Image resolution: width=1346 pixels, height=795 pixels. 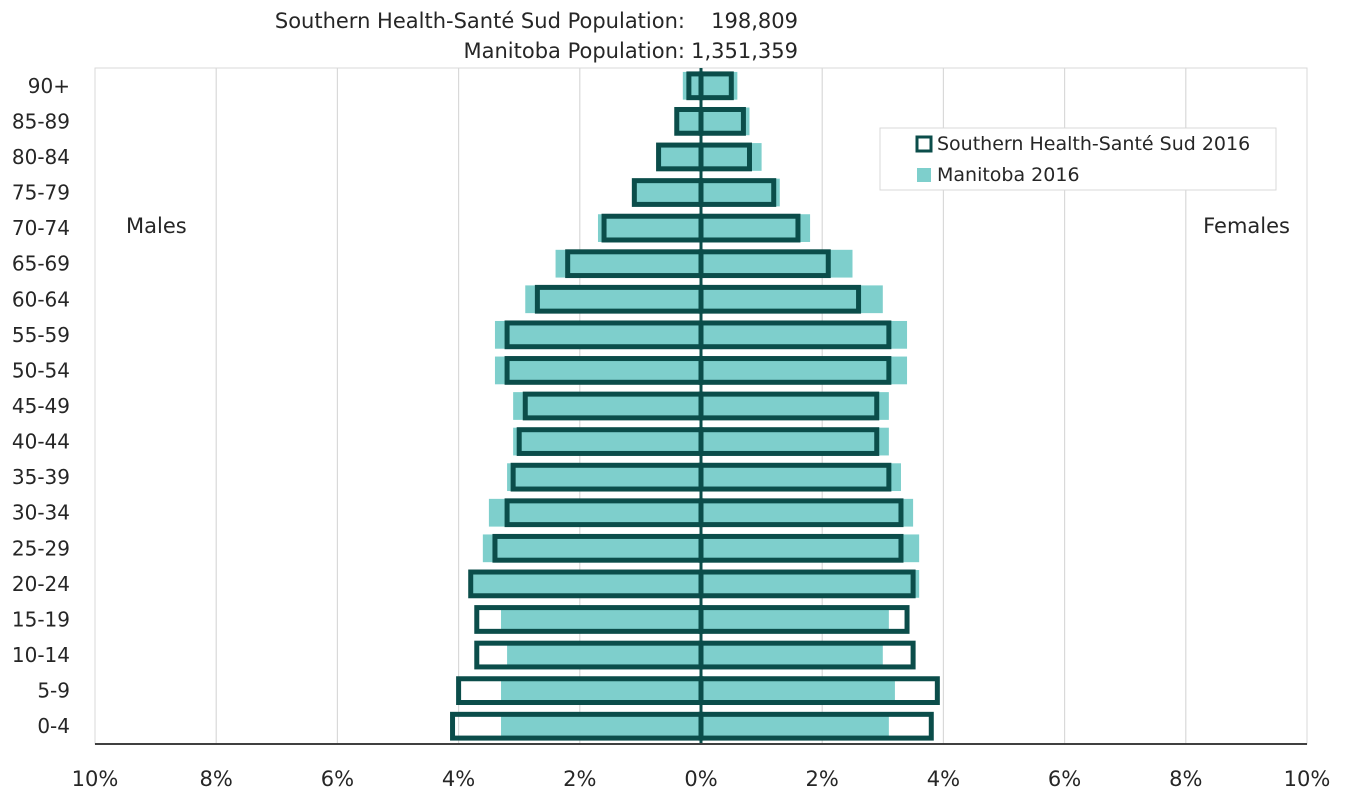 I want to click on legend-swatch-southern-health, so click(x=924, y=144).